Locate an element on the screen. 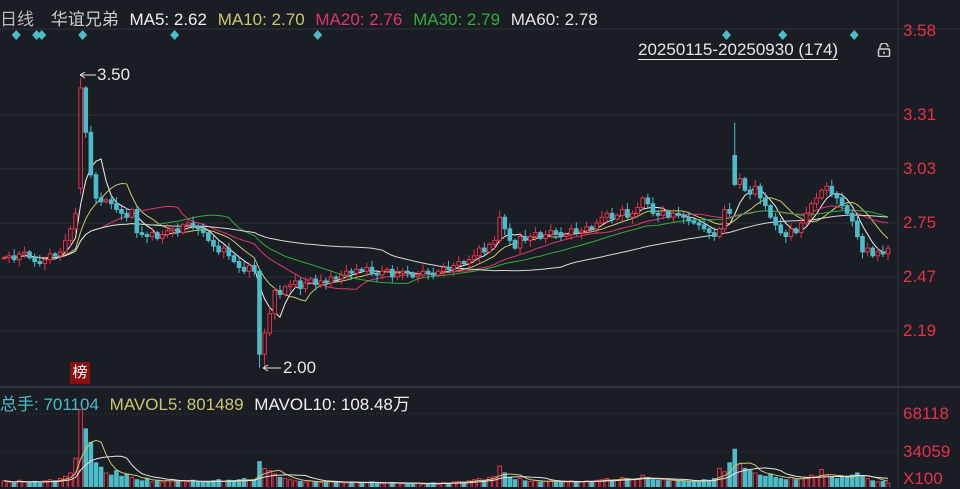 Image resolution: width=960 pixels, height=489 pixels. ma60-line is located at coordinates (446, 243).